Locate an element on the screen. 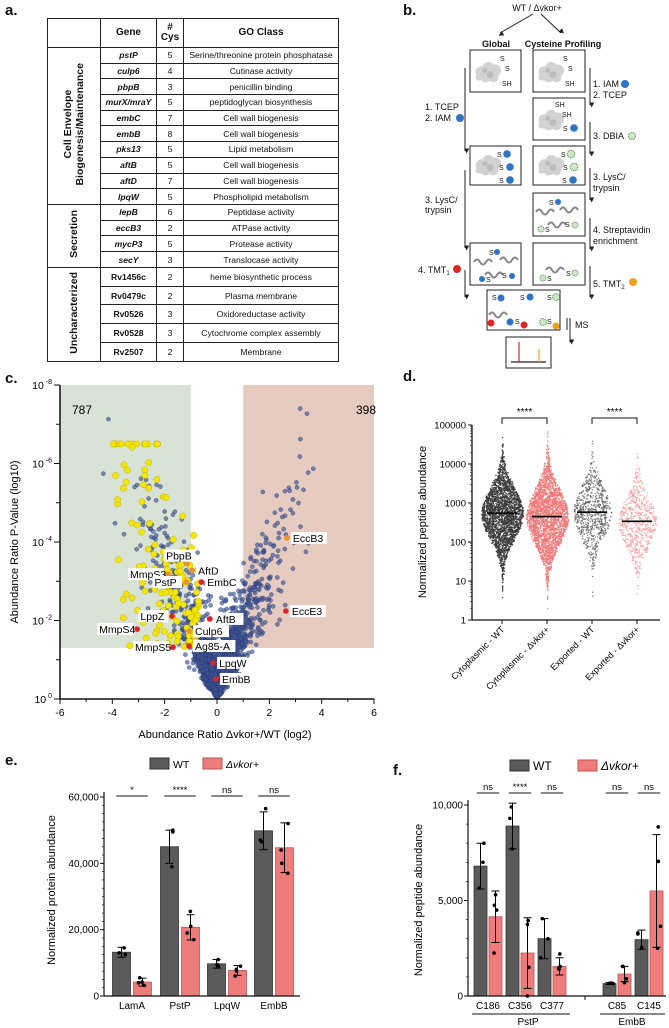 The width and height of the screenshot is (669, 1028). dbia-dot-icon is located at coordinates (556, 297).